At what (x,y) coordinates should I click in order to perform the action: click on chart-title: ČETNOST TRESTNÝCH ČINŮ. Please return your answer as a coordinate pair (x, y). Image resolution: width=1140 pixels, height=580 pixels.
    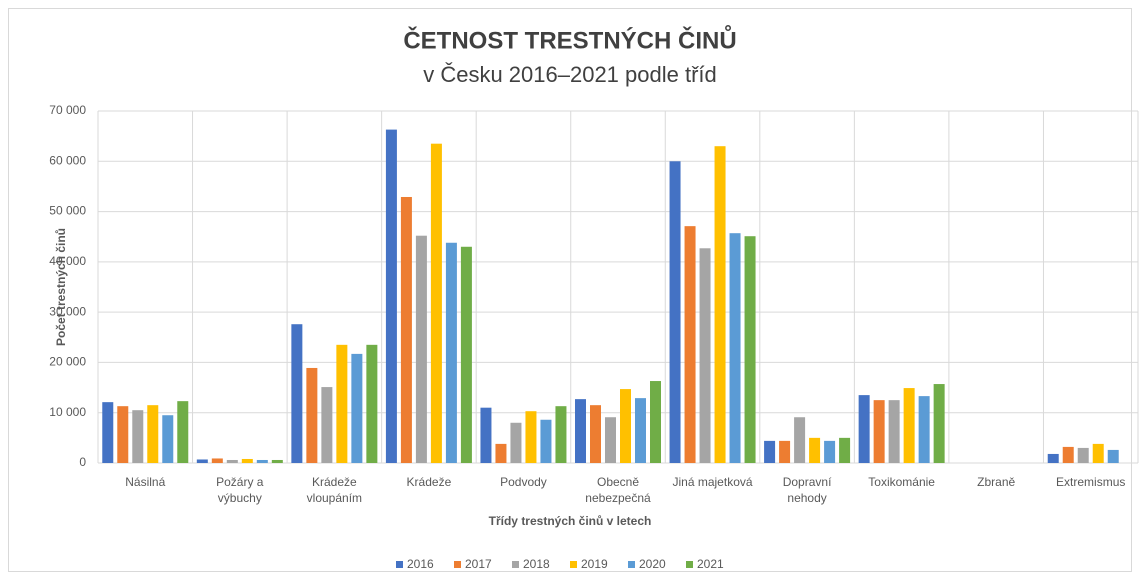
    Looking at the image, I should click on (569, 39).